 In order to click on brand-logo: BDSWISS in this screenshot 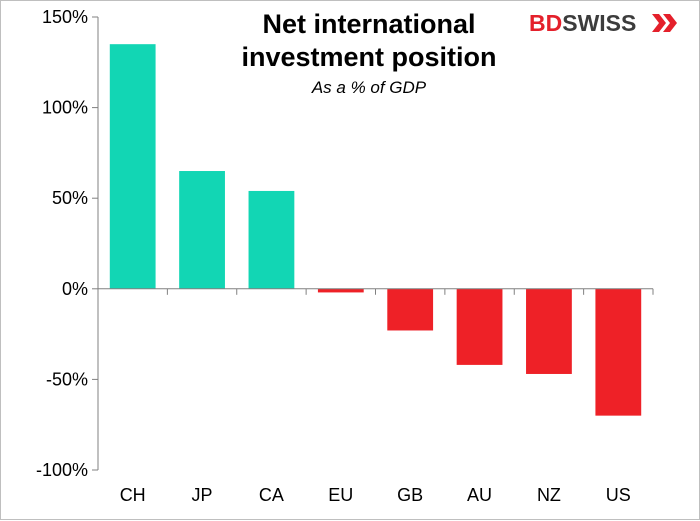, I will do `click(603, 23)`.